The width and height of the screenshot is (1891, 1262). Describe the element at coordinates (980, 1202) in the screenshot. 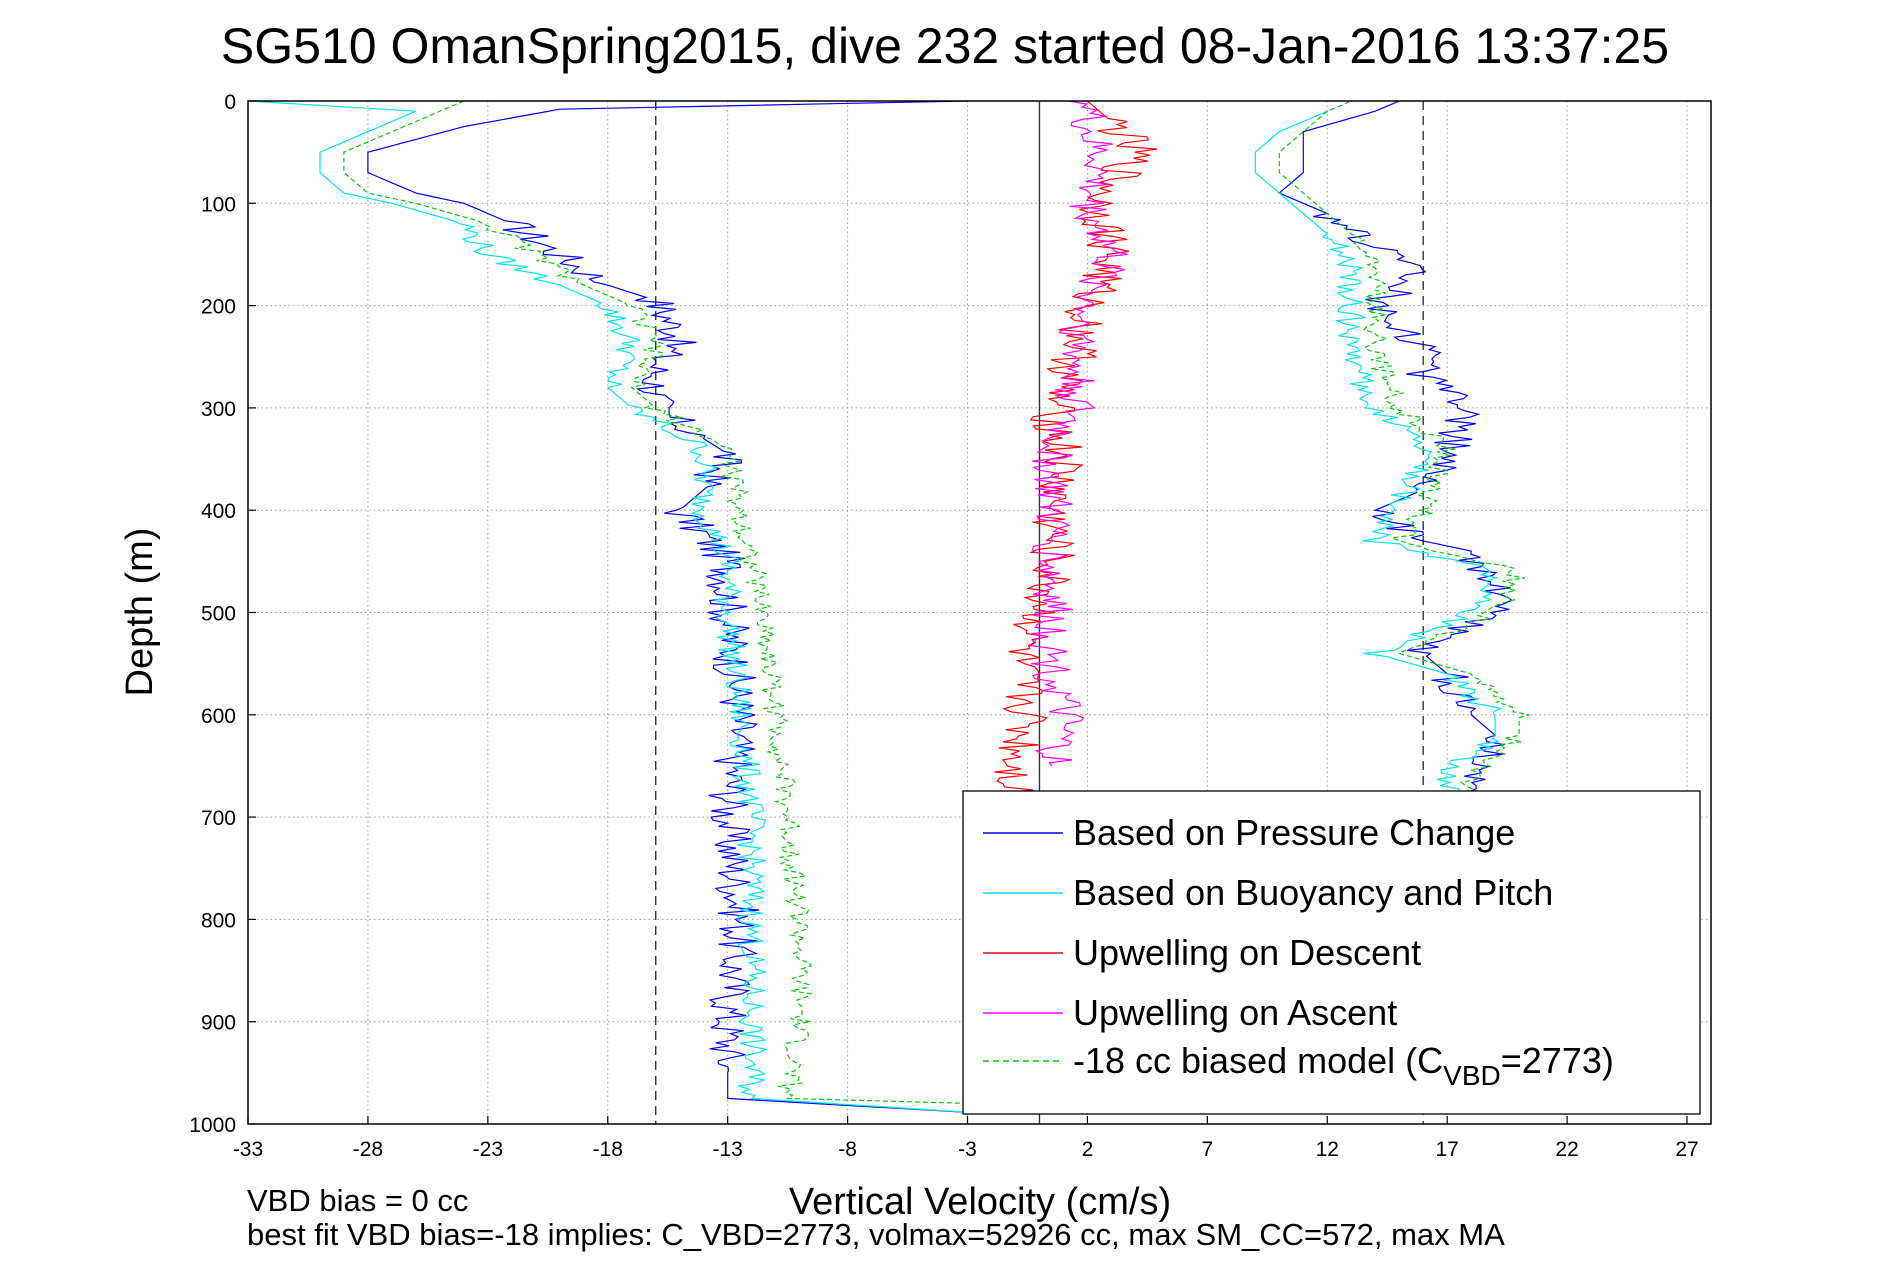

I see `x-axis-label: Vertical Velocity (cm/s)` at that location.